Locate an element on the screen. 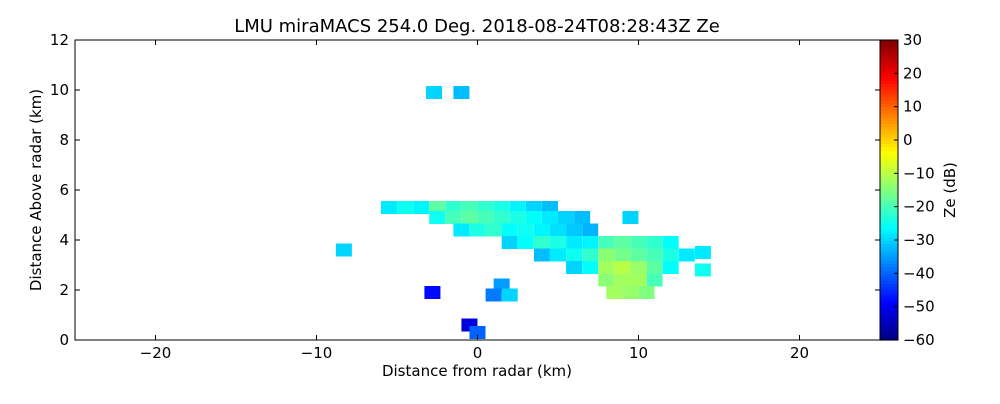 Image resolution: width=1000 pixels, height=404 pixels. colorbar-tick-label: −40 is located at coordinates (919, 273).